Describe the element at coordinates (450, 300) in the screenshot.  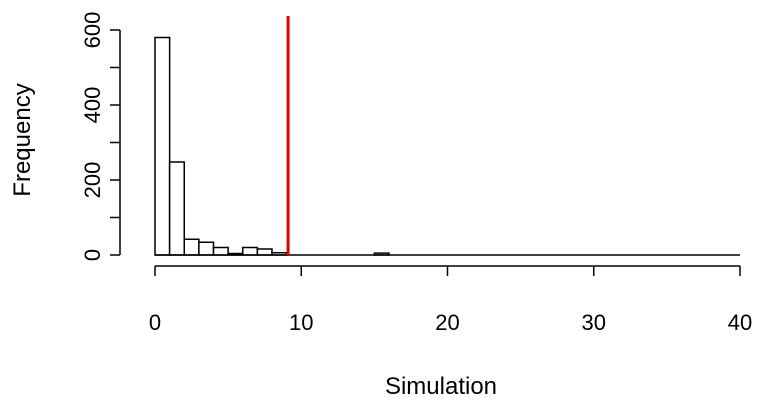
I see `x-axis: 0 10 20 30 40` at that location.